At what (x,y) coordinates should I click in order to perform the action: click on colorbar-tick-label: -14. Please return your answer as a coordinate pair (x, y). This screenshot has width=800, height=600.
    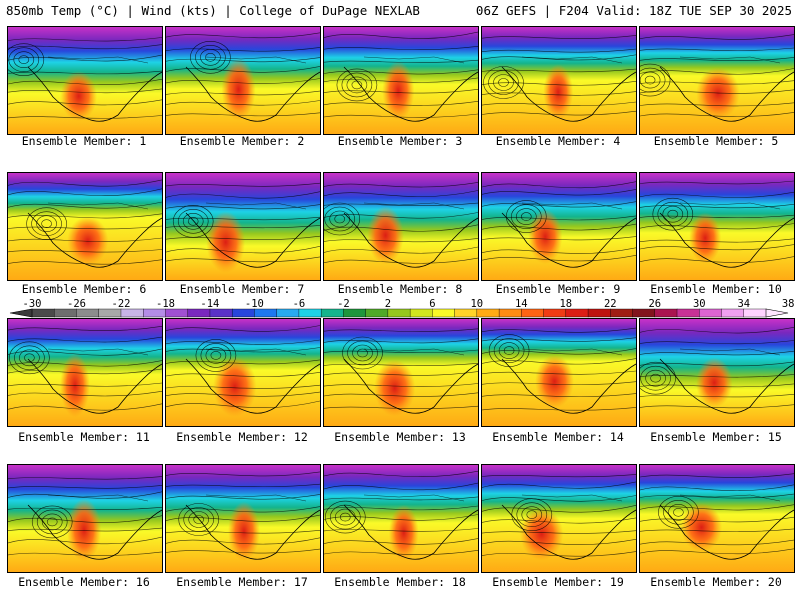
    Looking at the image, I should click on (209, 304).